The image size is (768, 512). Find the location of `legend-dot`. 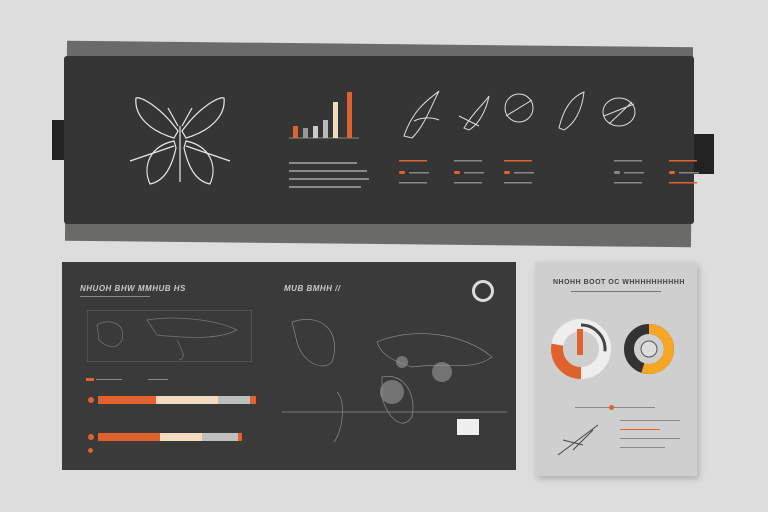

legend-dot is located at coordinates (90, 379).